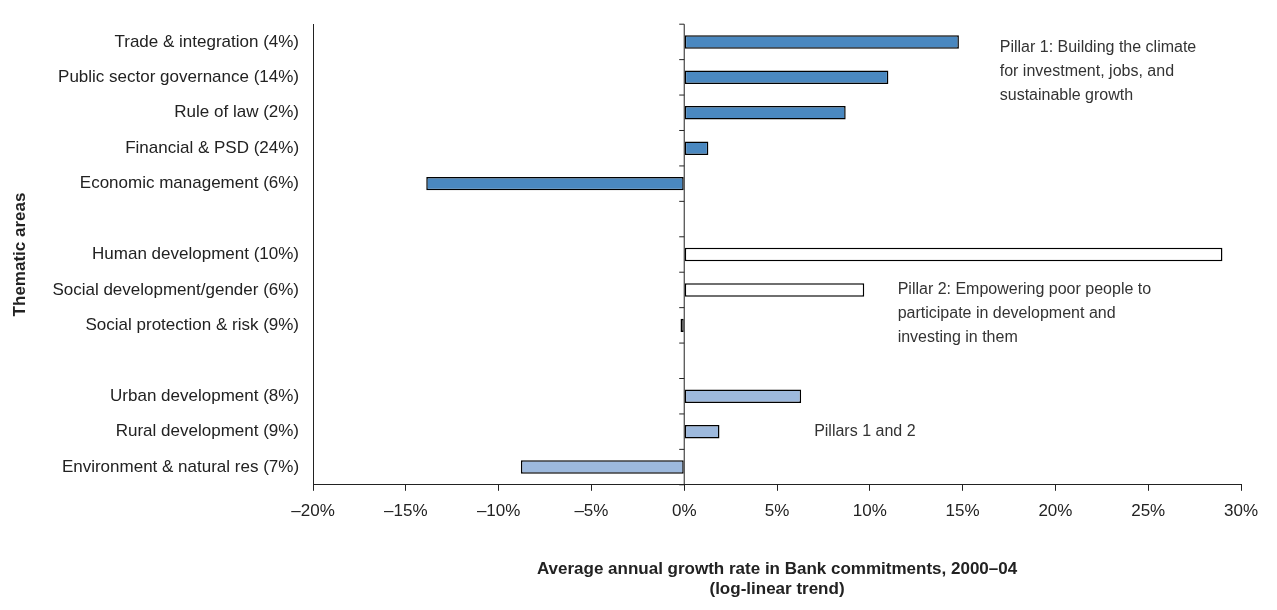  Describe the element at coordinates (1241, 510) in the screenshot. I see `x-tick-label: 30%` at that location.